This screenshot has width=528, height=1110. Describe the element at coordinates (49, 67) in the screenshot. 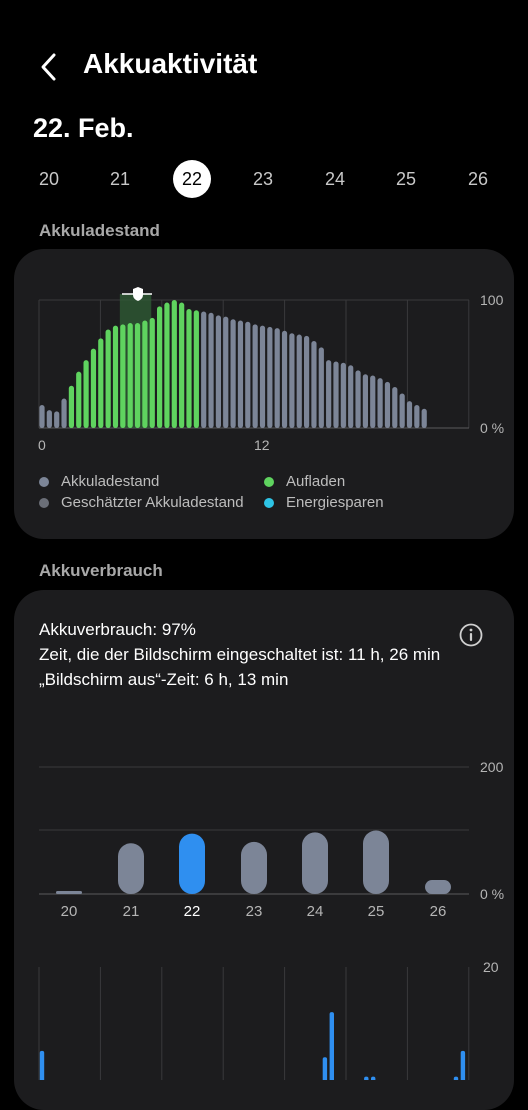

I see `chevron-left-icon` at that location.